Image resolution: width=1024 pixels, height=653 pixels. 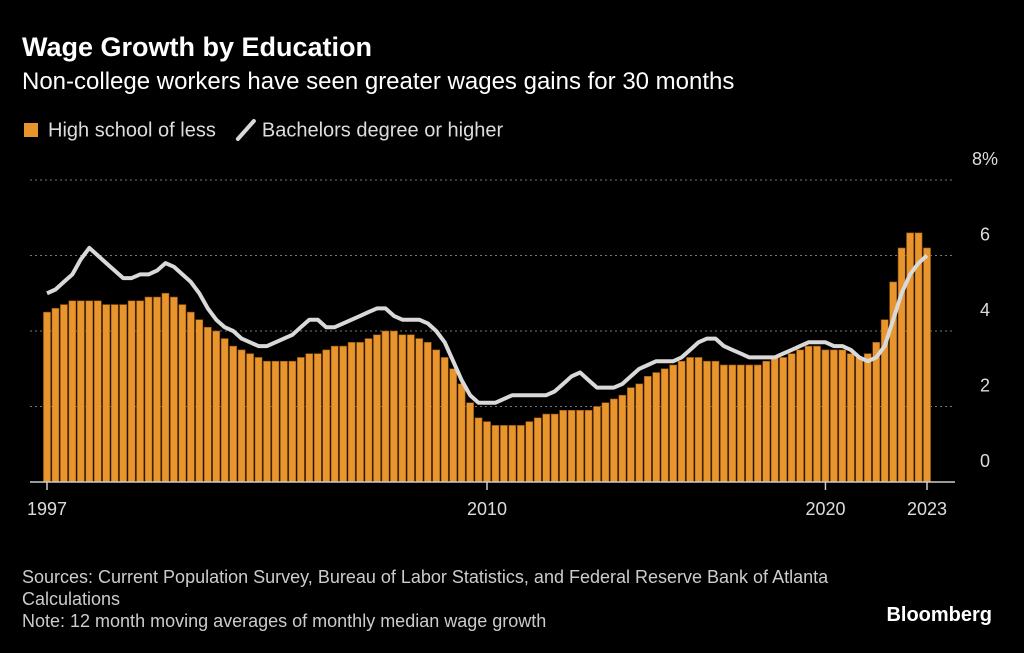 What do you see at coordinates (383, 130) in the screenshot?
I see `legend-label: Bachelors degree or higher` at bounding box center [383, 130].